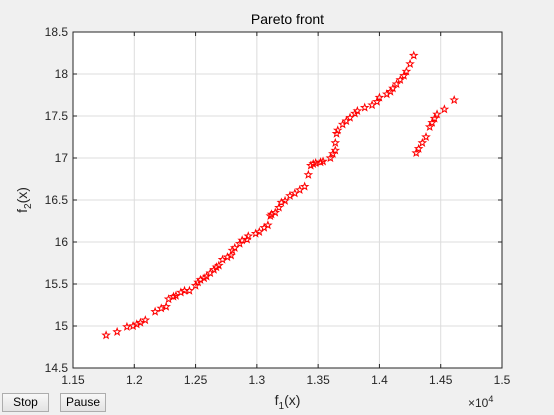  What do you see at coordinates (287, 19) in the screenshot?
I see `chart-title: Pareto front` at bounding box center [287, 19].